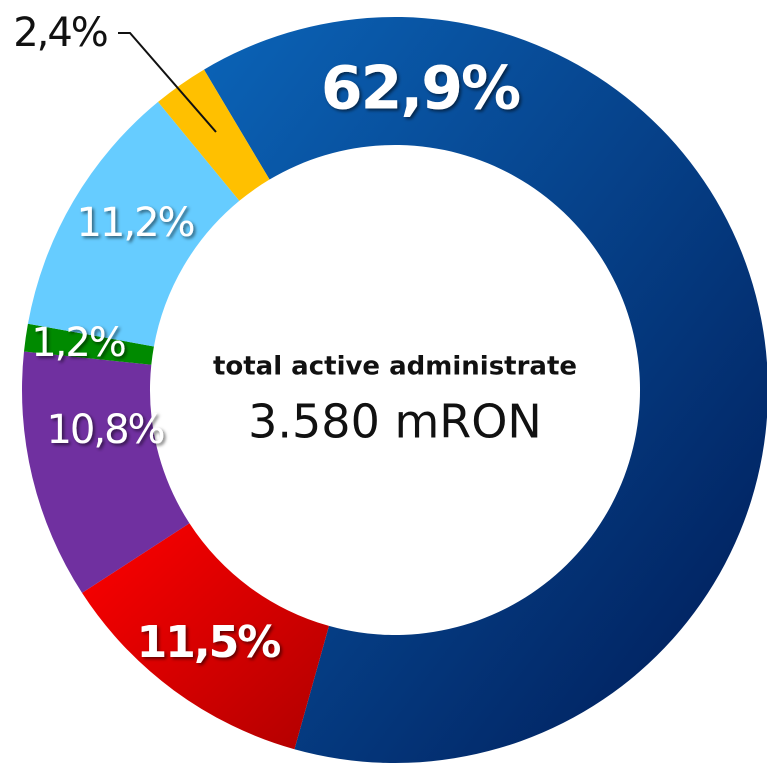 This screenshot has width=767, height=763. I want to click on center-title: total active administrate, so click(395, 367).